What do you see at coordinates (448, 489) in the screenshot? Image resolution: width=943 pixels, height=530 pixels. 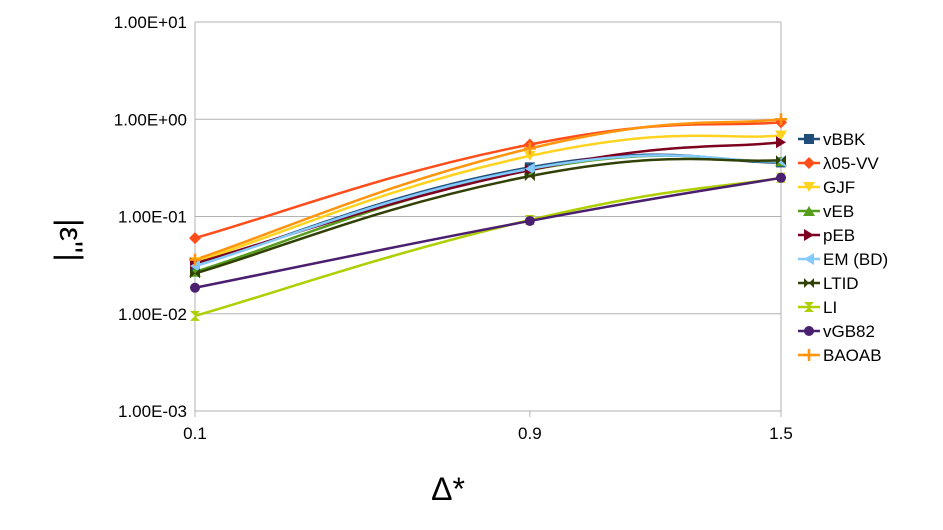 I see `x-axis-title: Δ*` at bounding box center [448, 489].